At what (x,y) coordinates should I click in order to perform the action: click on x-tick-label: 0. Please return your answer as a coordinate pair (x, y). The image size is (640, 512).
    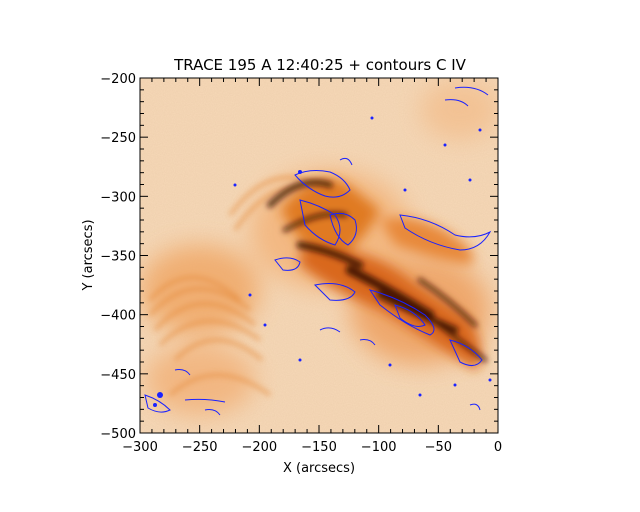
    Looking at the image, I should click on (498, 447).